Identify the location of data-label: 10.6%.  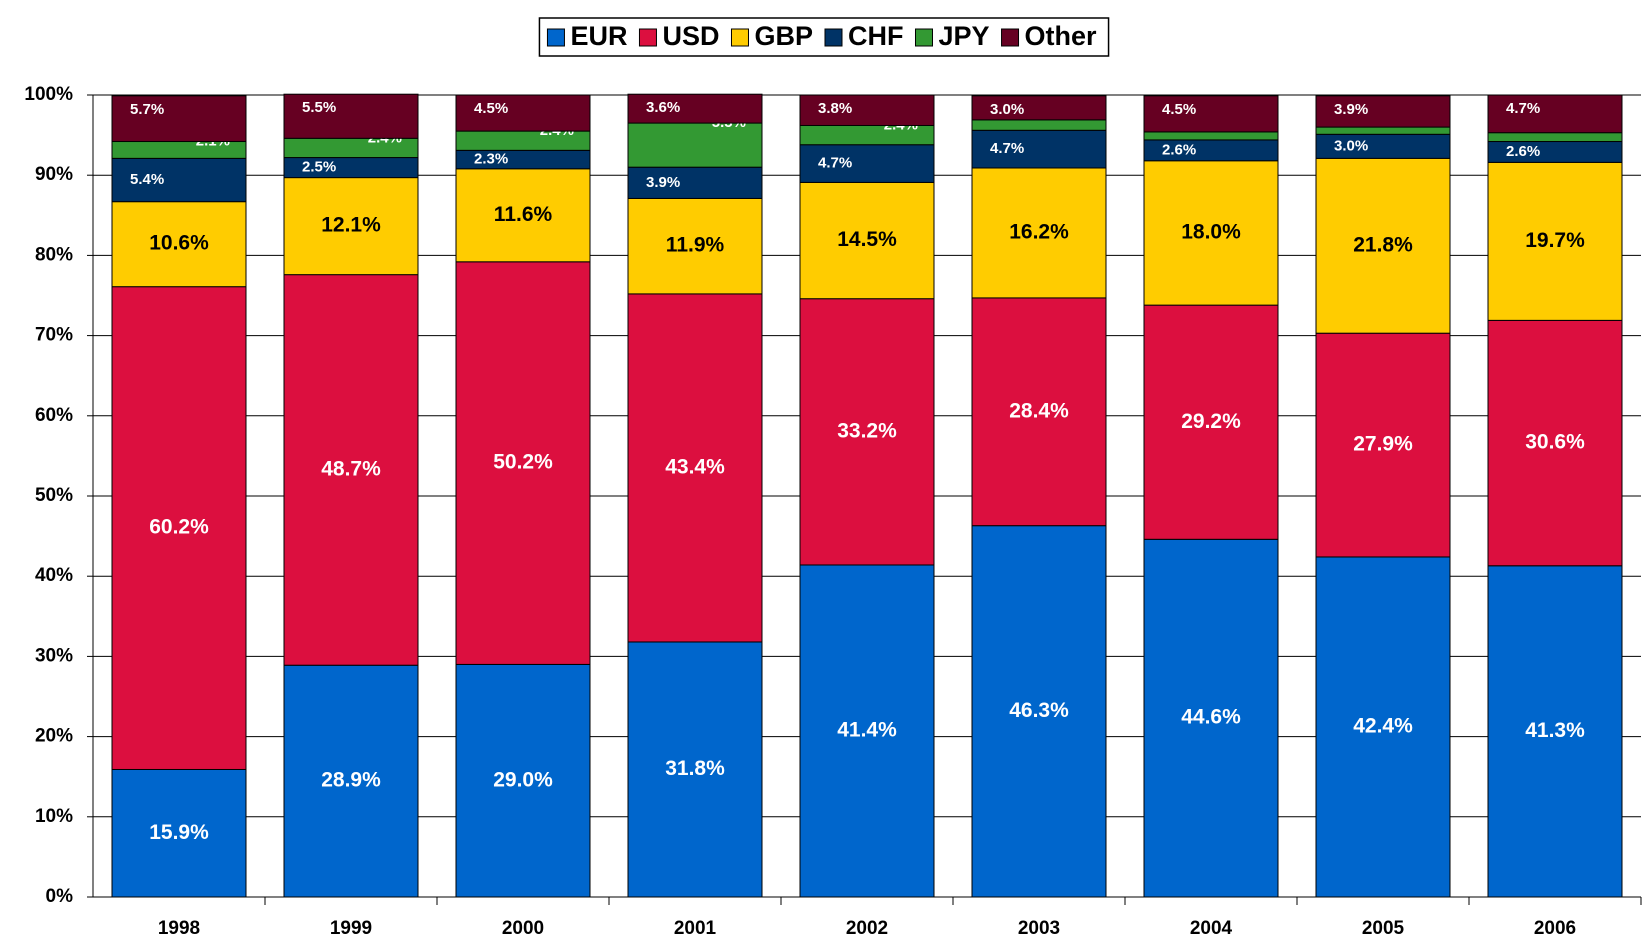
(179, 243).